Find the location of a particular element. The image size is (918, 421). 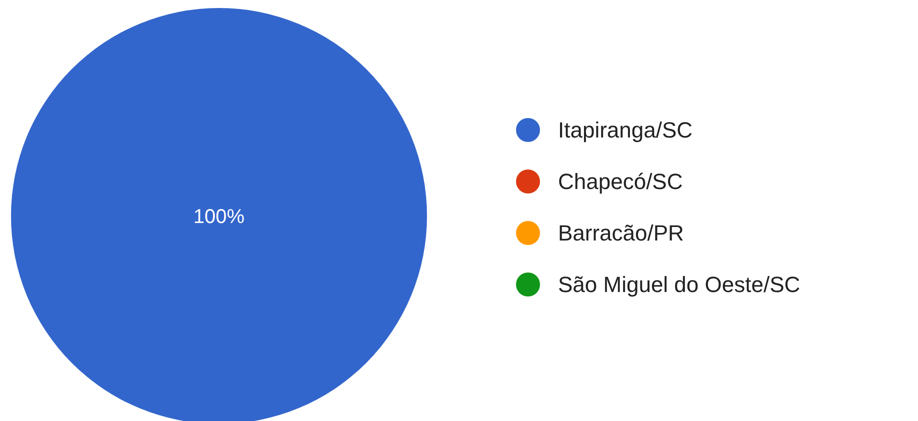

legend-label: Chapecó/SC is located at coordinates (620, 181).